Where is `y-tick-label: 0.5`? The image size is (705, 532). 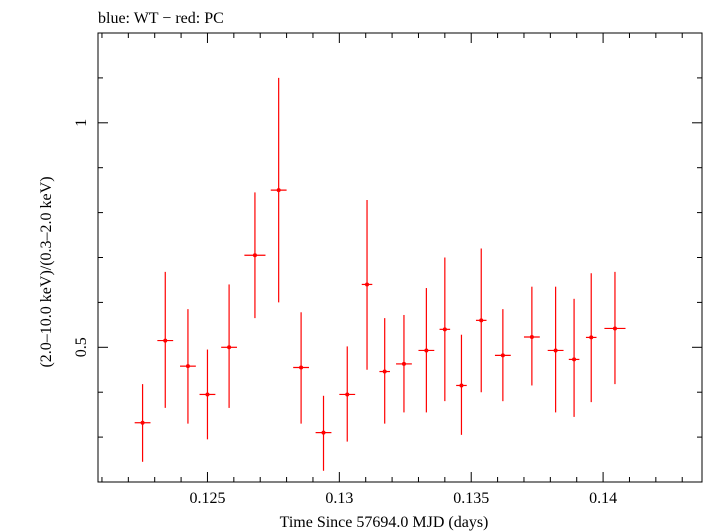 y-tick-label: 0.5 is located at coordinates (81, 347).